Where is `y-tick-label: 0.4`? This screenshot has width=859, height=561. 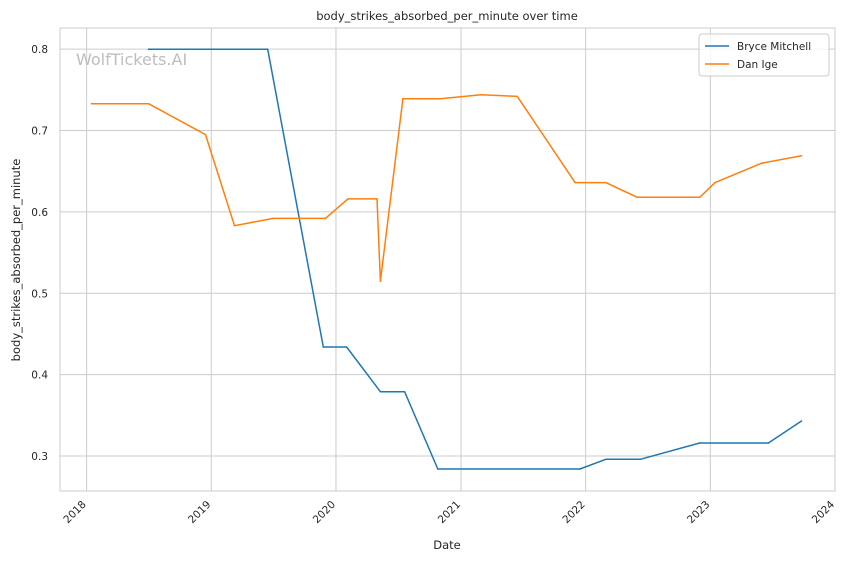
y-tick-label: 0.4 is located at coordinates (39, 376).